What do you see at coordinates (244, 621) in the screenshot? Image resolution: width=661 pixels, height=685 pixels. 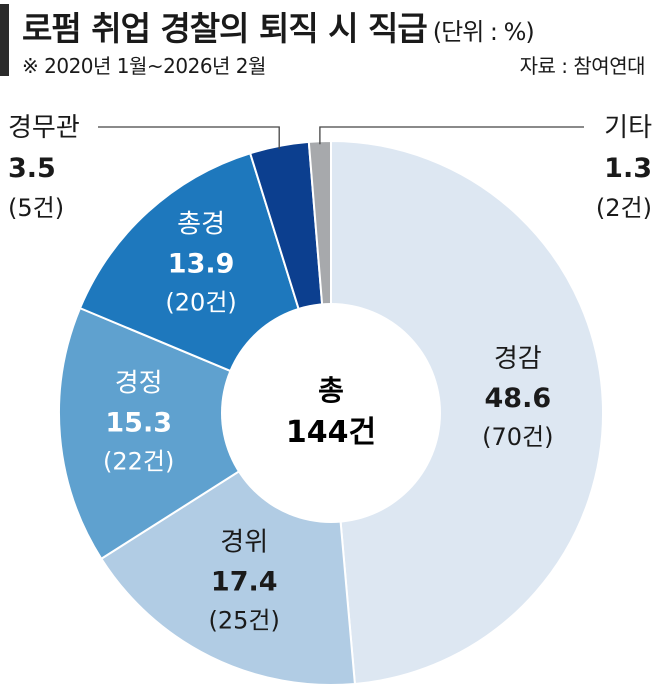 I see `slice-count: (25건)` at bounding box center [244, 621].